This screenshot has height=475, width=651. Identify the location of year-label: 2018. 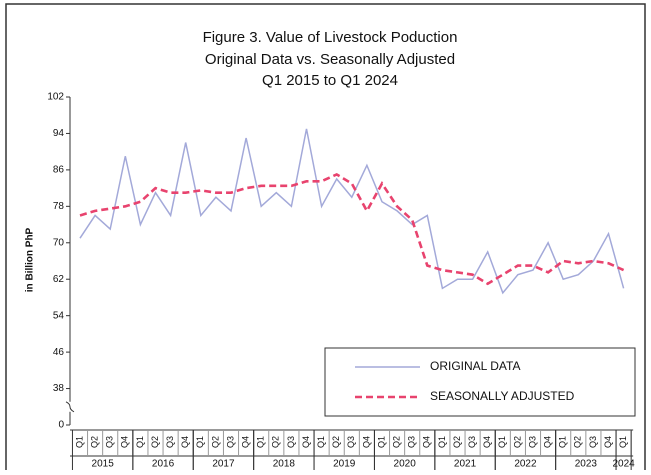
(284, 464).